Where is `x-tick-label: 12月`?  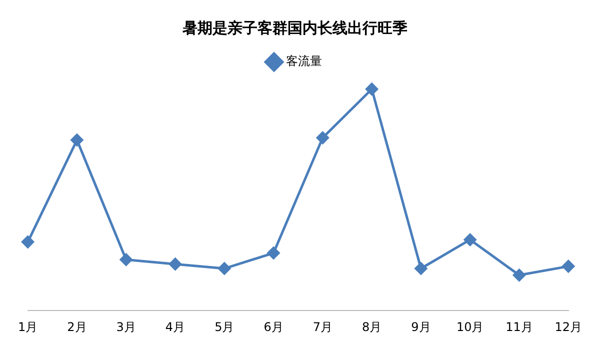 x-tick-label: 12月 is located at coordinates (568, 327).